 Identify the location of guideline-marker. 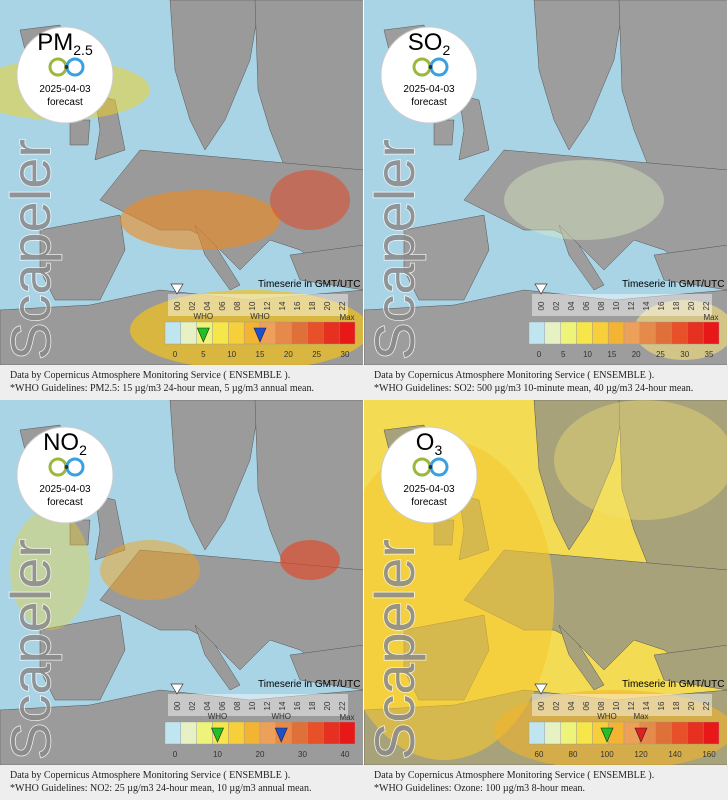
(607, 735).